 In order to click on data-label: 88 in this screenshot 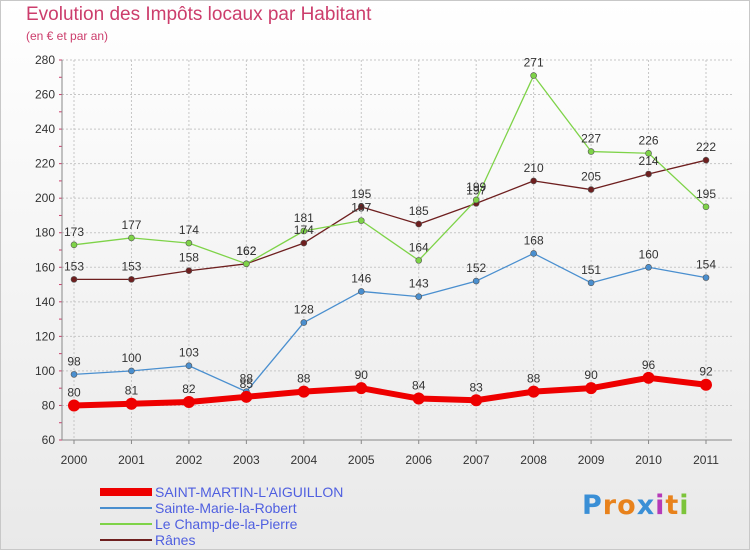, I will do `click(304, 379)`.